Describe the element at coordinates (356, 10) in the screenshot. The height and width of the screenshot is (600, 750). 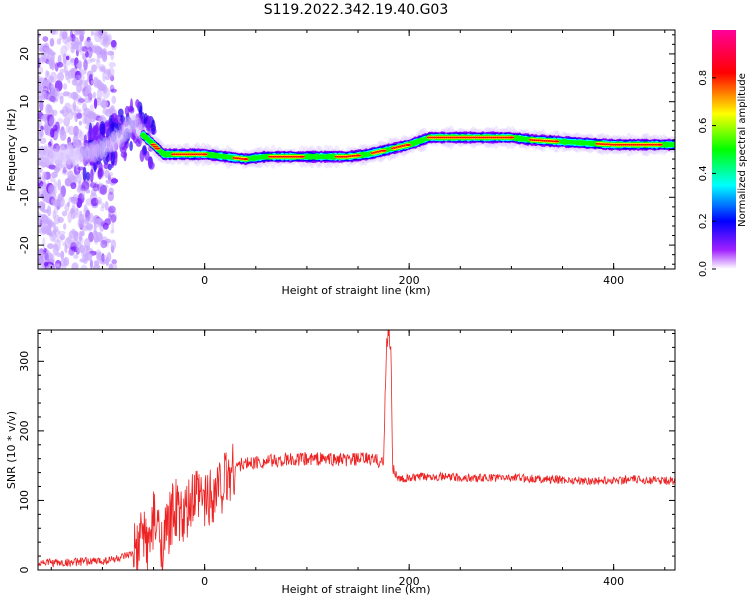
I see `figure-title: S119.2022.342.19.40.G03` at that location.